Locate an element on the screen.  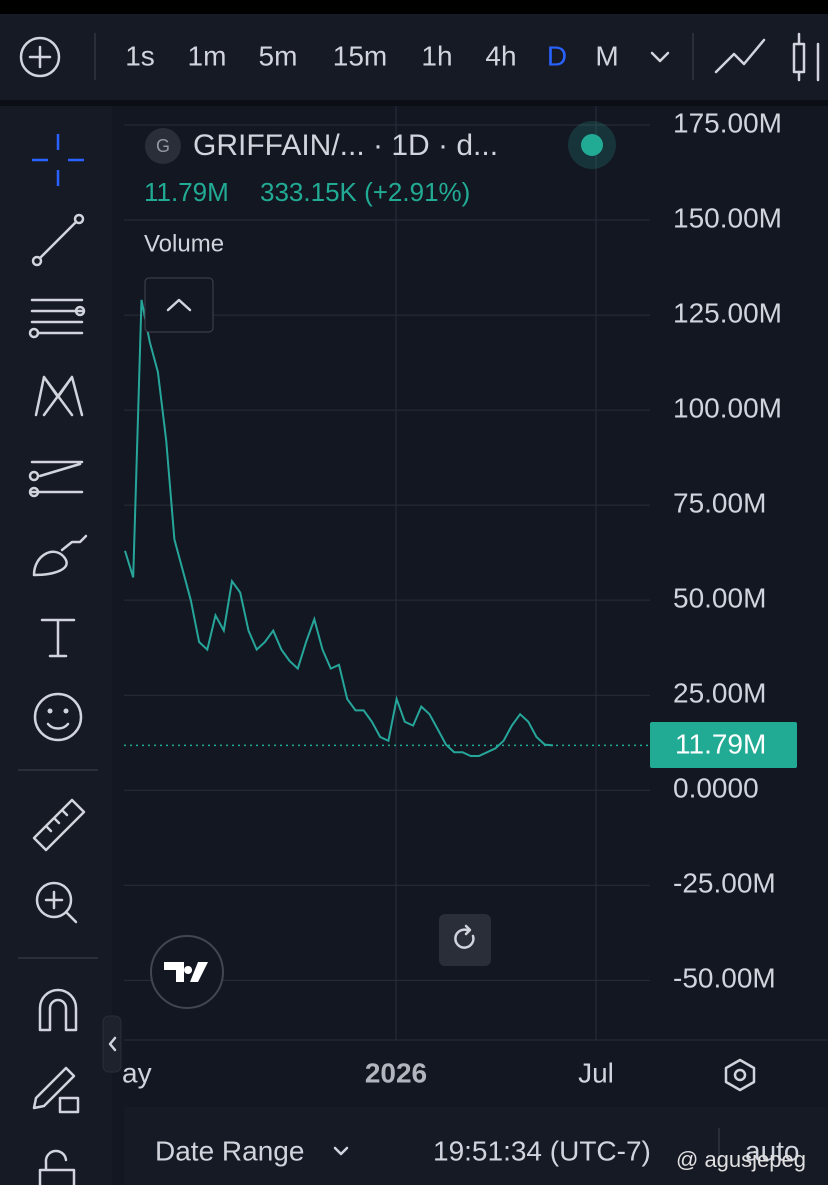
y-tick-label: 50.00M is located at coordinates (719, 598).